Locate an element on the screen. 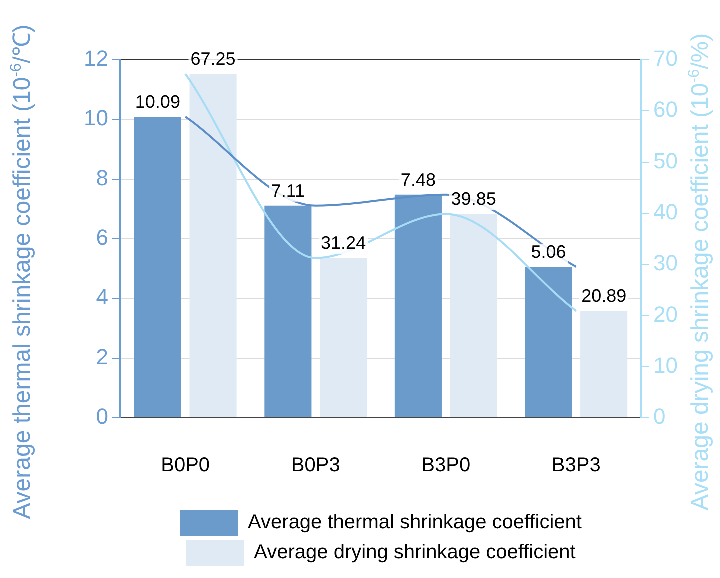 This screenshot has width=720, height=578. x-tick-label: B0P0 is located at coordinates (185, 465).